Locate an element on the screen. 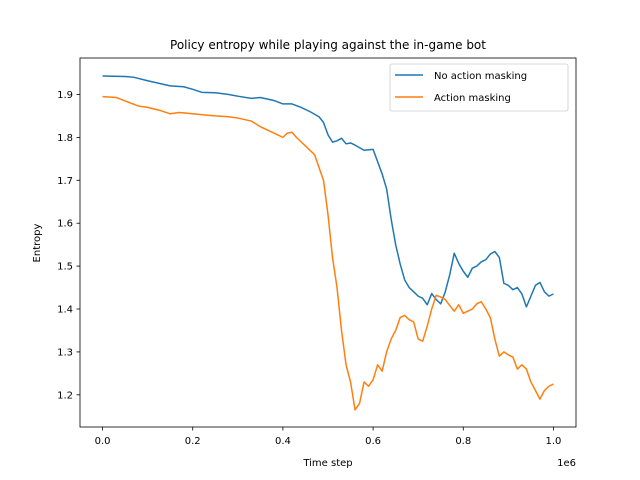  y-tick-label: 1.2 is located at coordinates (65, 395).